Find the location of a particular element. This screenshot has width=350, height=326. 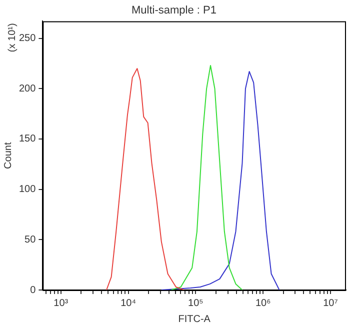

y-axis-title: Count is located at coordinates (8, 155).